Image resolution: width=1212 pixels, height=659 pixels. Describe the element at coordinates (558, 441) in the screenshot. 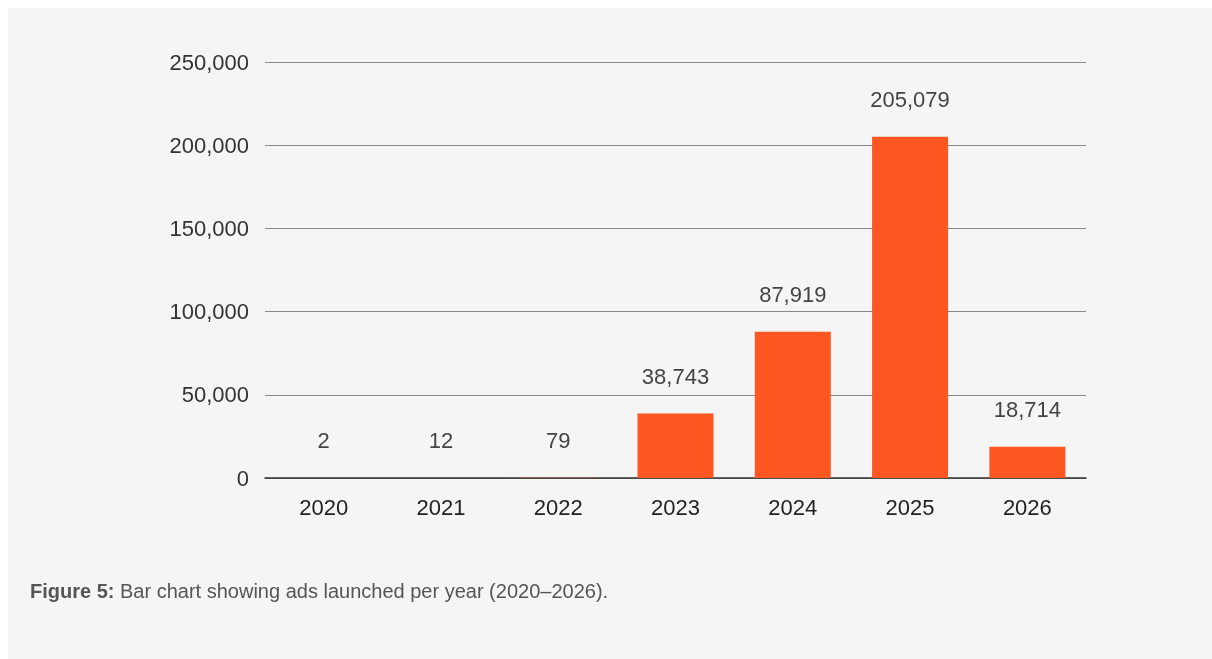

I see `data-label: 79` at that location.